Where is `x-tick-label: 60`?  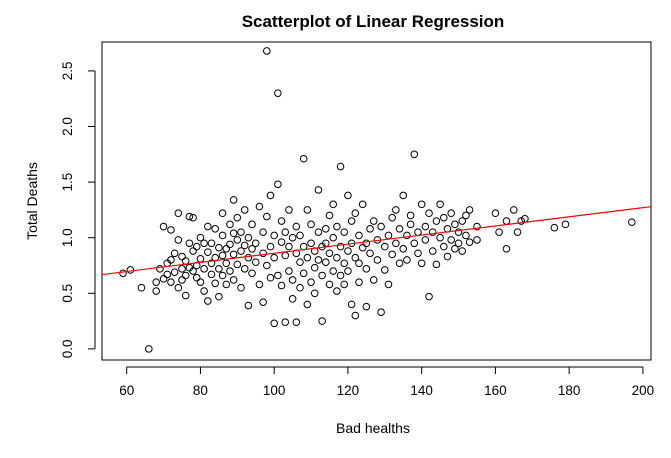 x-tick-label: 60 is located at coordinates (126, 390).